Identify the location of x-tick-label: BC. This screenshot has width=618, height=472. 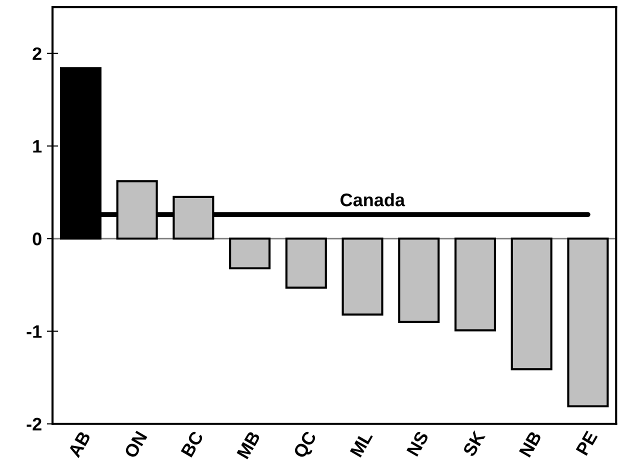
(192, 444).